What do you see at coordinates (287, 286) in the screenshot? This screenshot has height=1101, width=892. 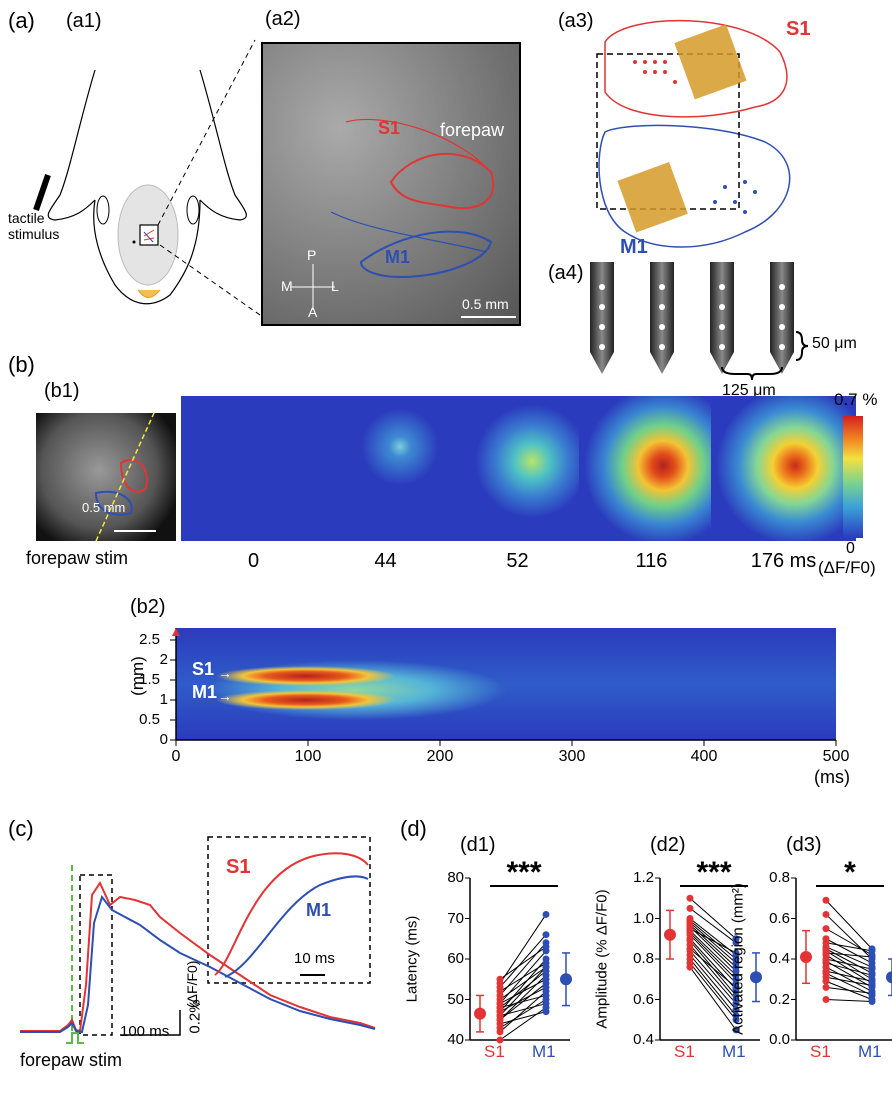 I see `compass-m: M` at bounding box center [287, 286].